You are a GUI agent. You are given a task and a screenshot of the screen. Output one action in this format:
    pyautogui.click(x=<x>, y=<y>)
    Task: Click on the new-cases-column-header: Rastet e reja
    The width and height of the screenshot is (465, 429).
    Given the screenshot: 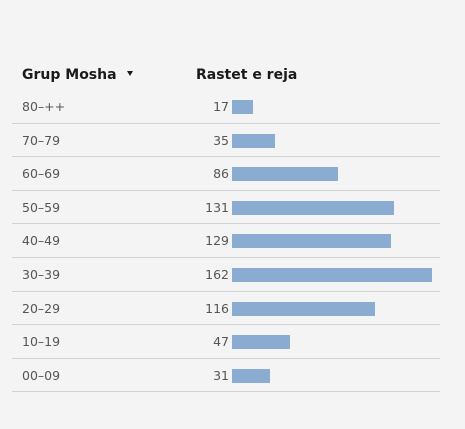 What is the action you would take?
    pyautogui.click(x=246, y=75)
    